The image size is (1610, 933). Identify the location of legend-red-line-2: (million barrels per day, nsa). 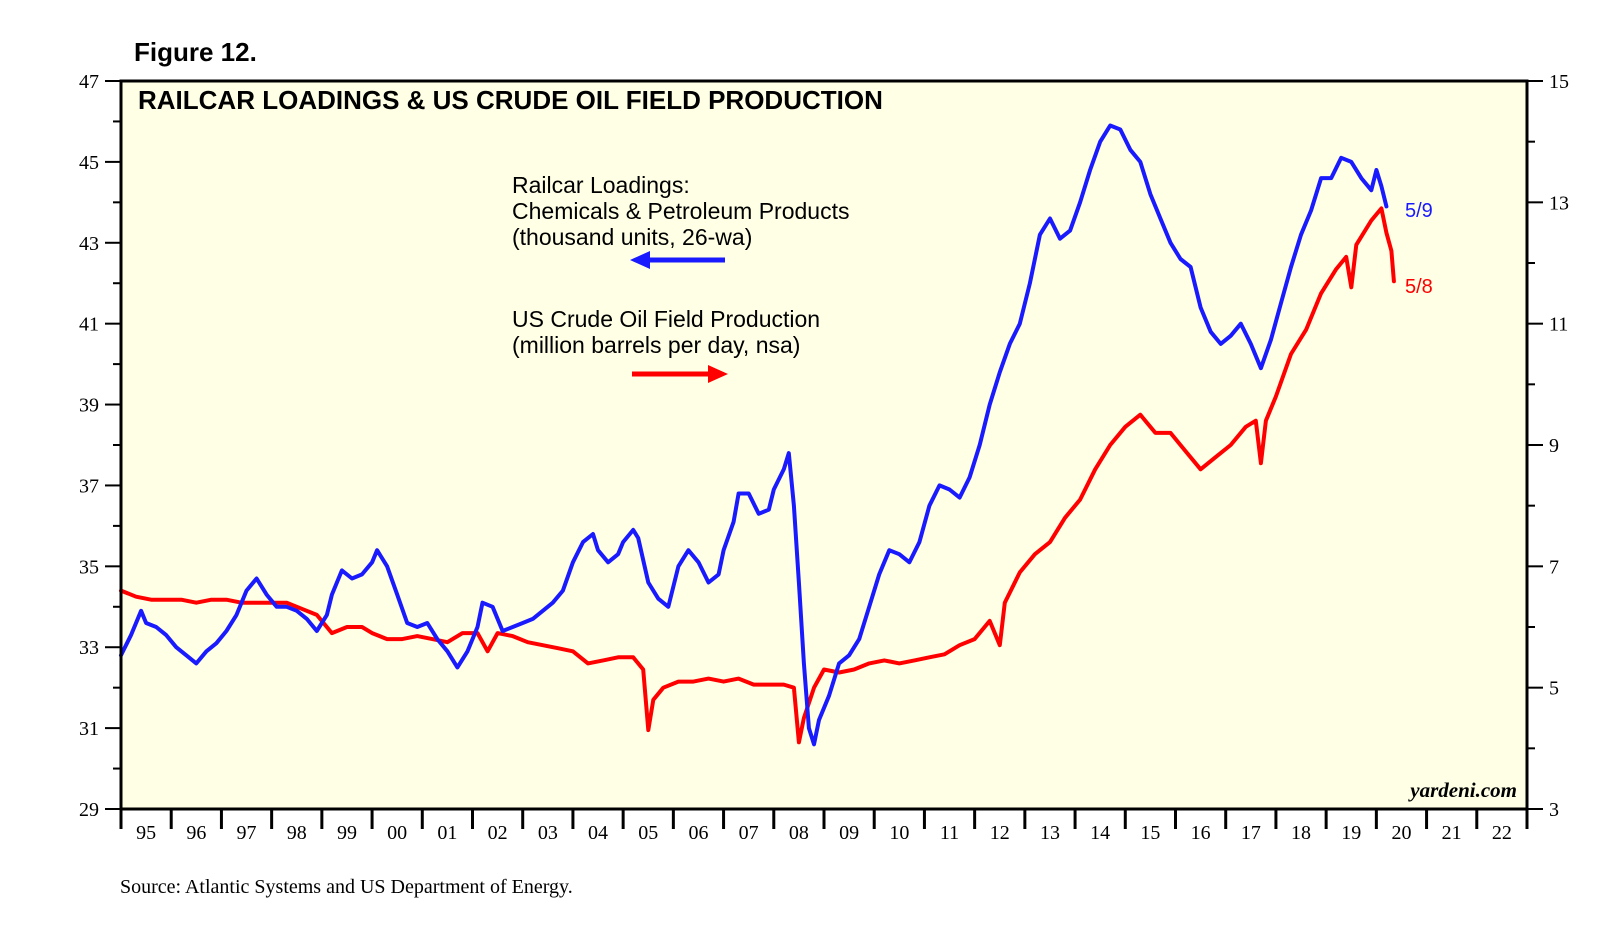
(656, 345).